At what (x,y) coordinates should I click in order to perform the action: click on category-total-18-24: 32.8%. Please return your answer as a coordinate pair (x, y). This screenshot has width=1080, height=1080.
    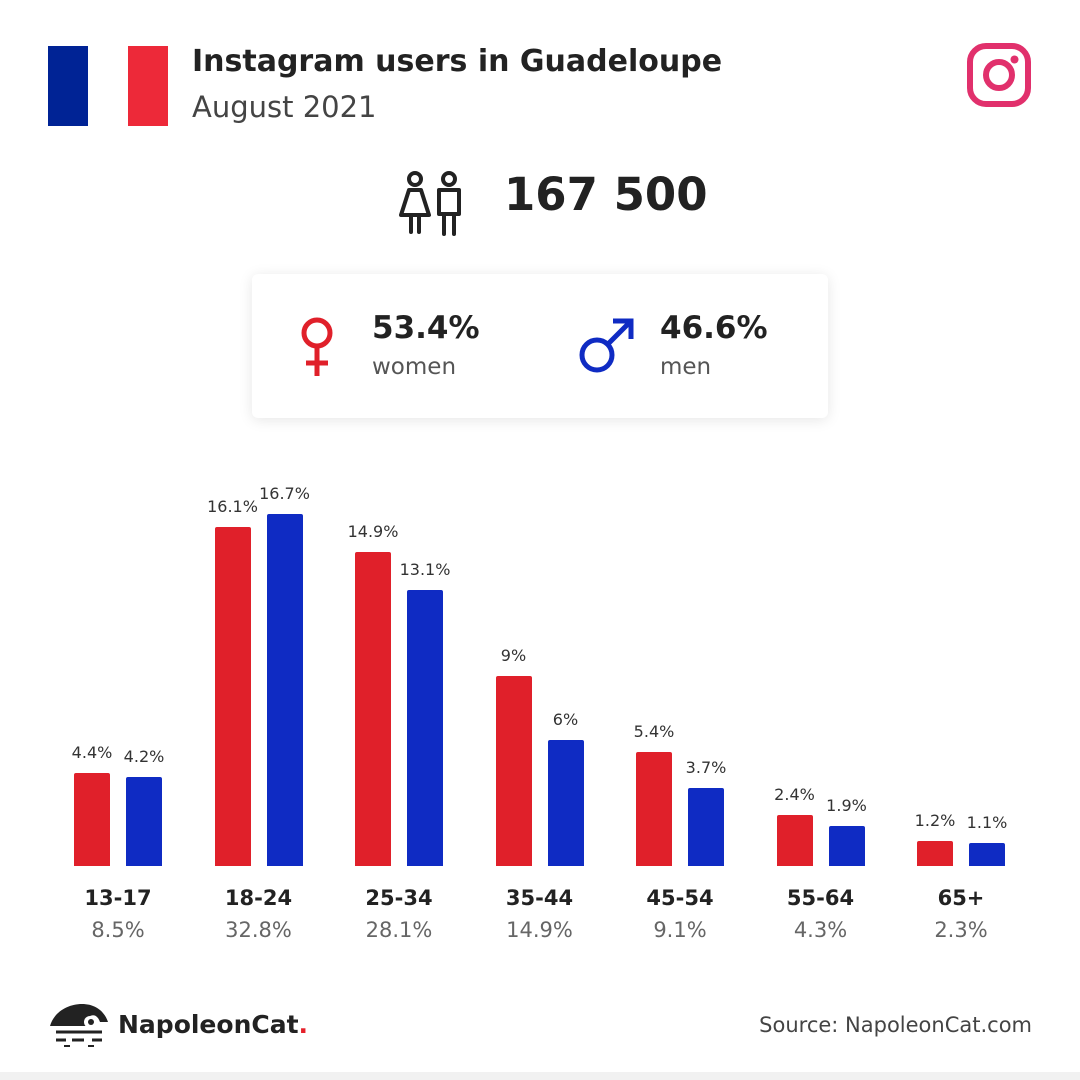
    Looking at the image, I should click on (258, 930).